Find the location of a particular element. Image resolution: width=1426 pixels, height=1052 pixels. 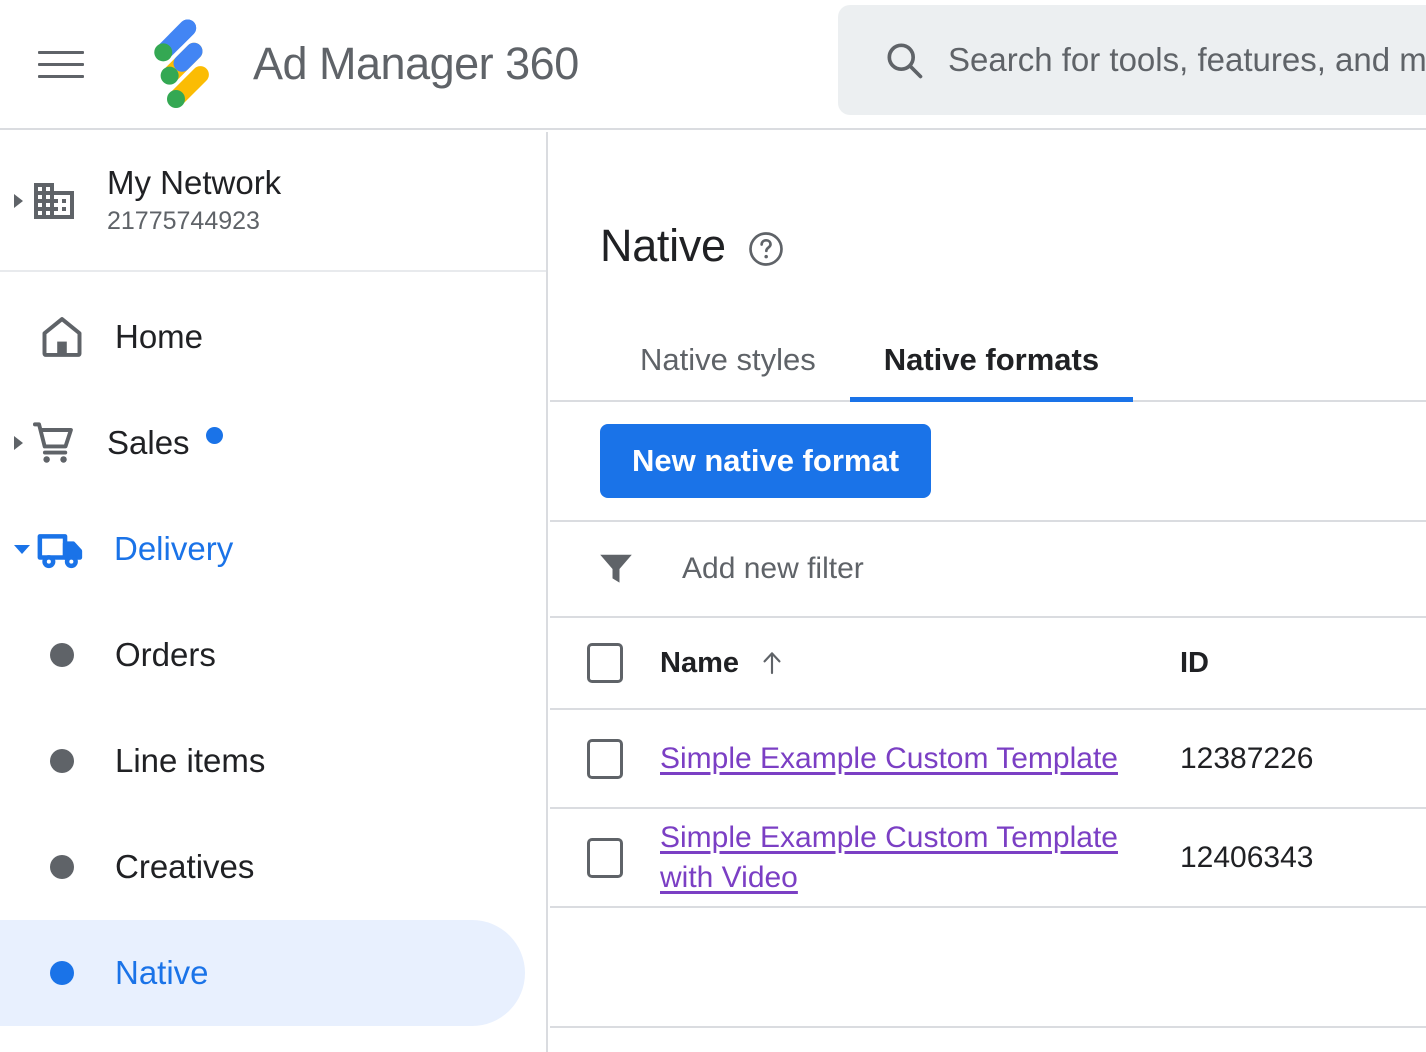

network-selector: My Network 21775744923 is located at coordinates (273, 202).